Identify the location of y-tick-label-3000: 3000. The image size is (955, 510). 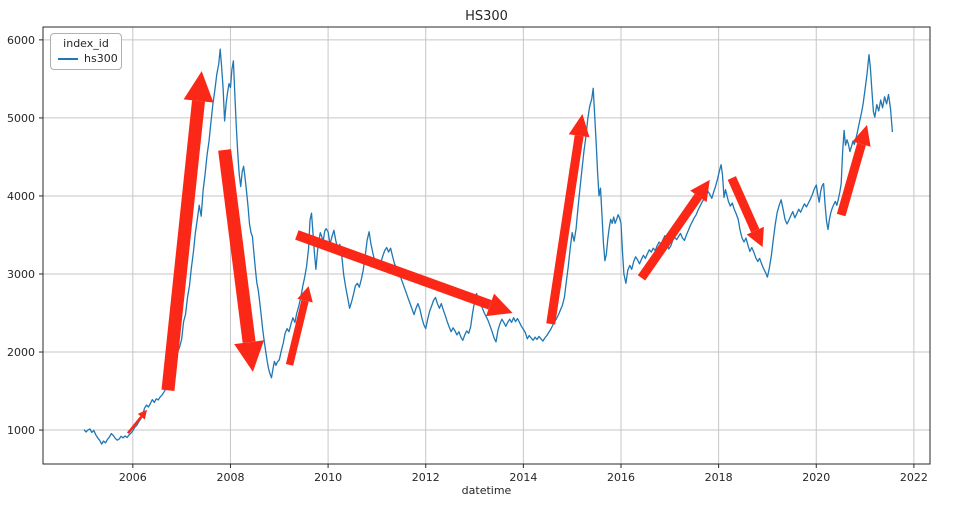
(21, 274).